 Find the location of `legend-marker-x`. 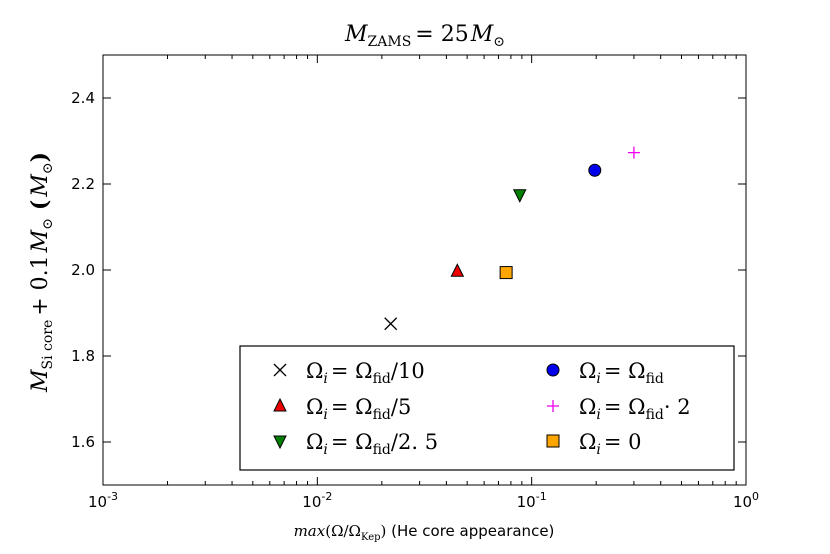

legend-marker-x is located at coordinates (280, 370).